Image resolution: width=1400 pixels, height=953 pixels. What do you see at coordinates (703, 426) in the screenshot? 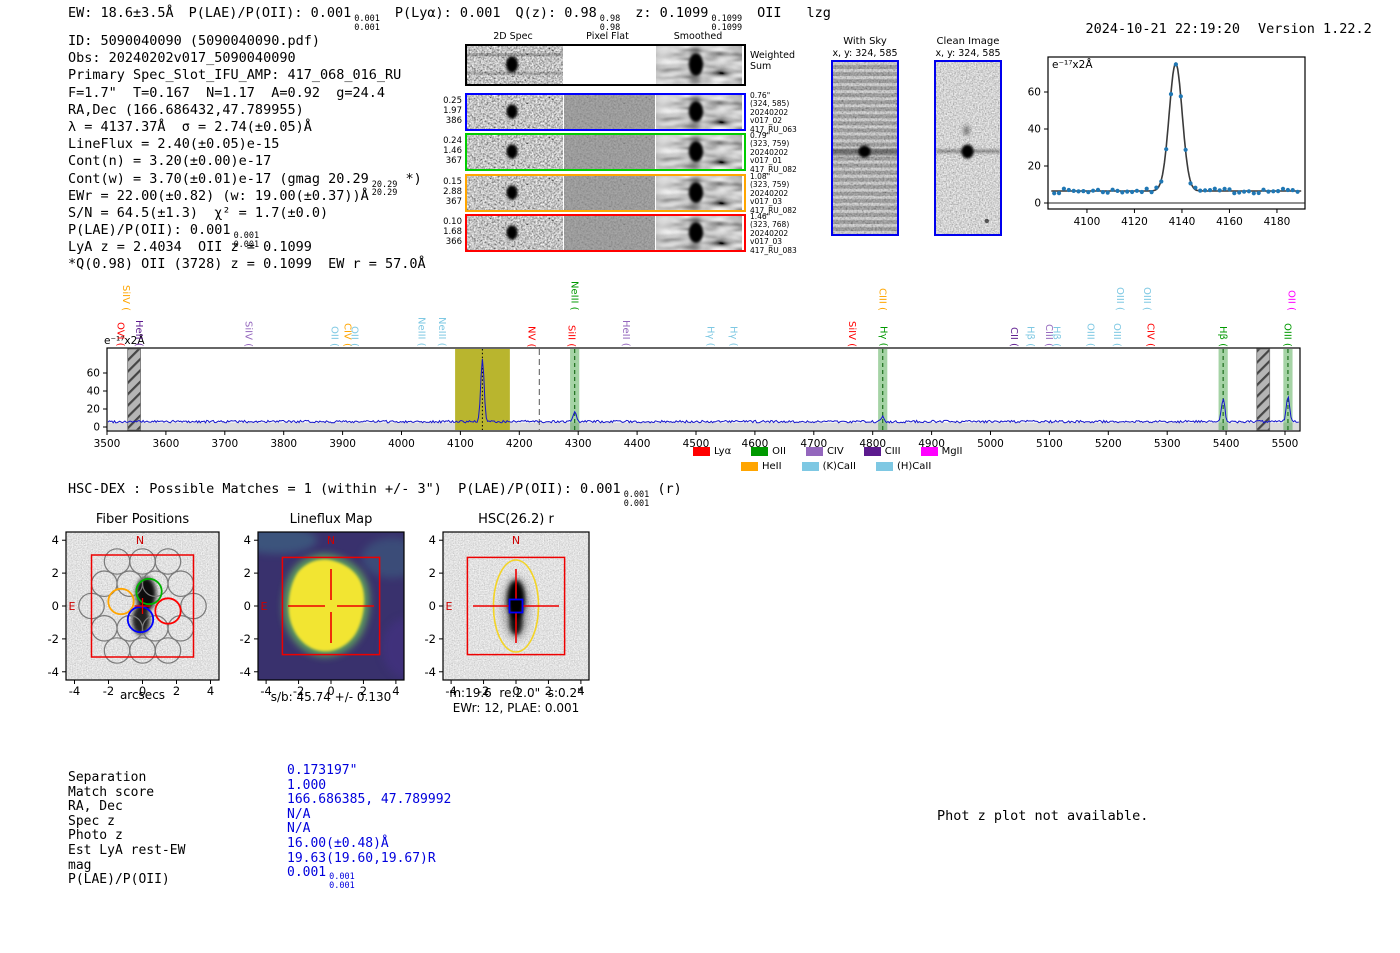
I see `zero-level-strip` at bounding box center [703, 426].